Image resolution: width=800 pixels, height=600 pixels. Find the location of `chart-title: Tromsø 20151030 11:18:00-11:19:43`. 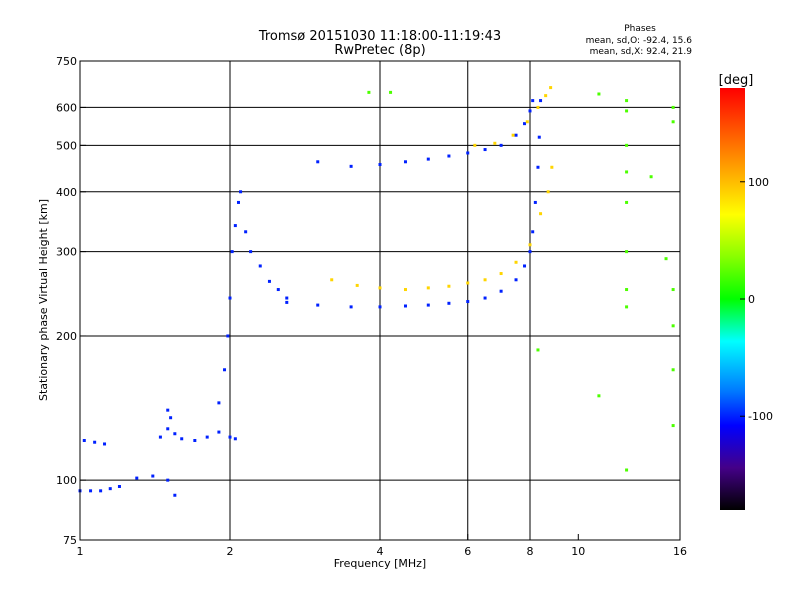

chart-title: Tromsø 20151030 11:18:00-11:19:43 is located at coordinates (379, 36).